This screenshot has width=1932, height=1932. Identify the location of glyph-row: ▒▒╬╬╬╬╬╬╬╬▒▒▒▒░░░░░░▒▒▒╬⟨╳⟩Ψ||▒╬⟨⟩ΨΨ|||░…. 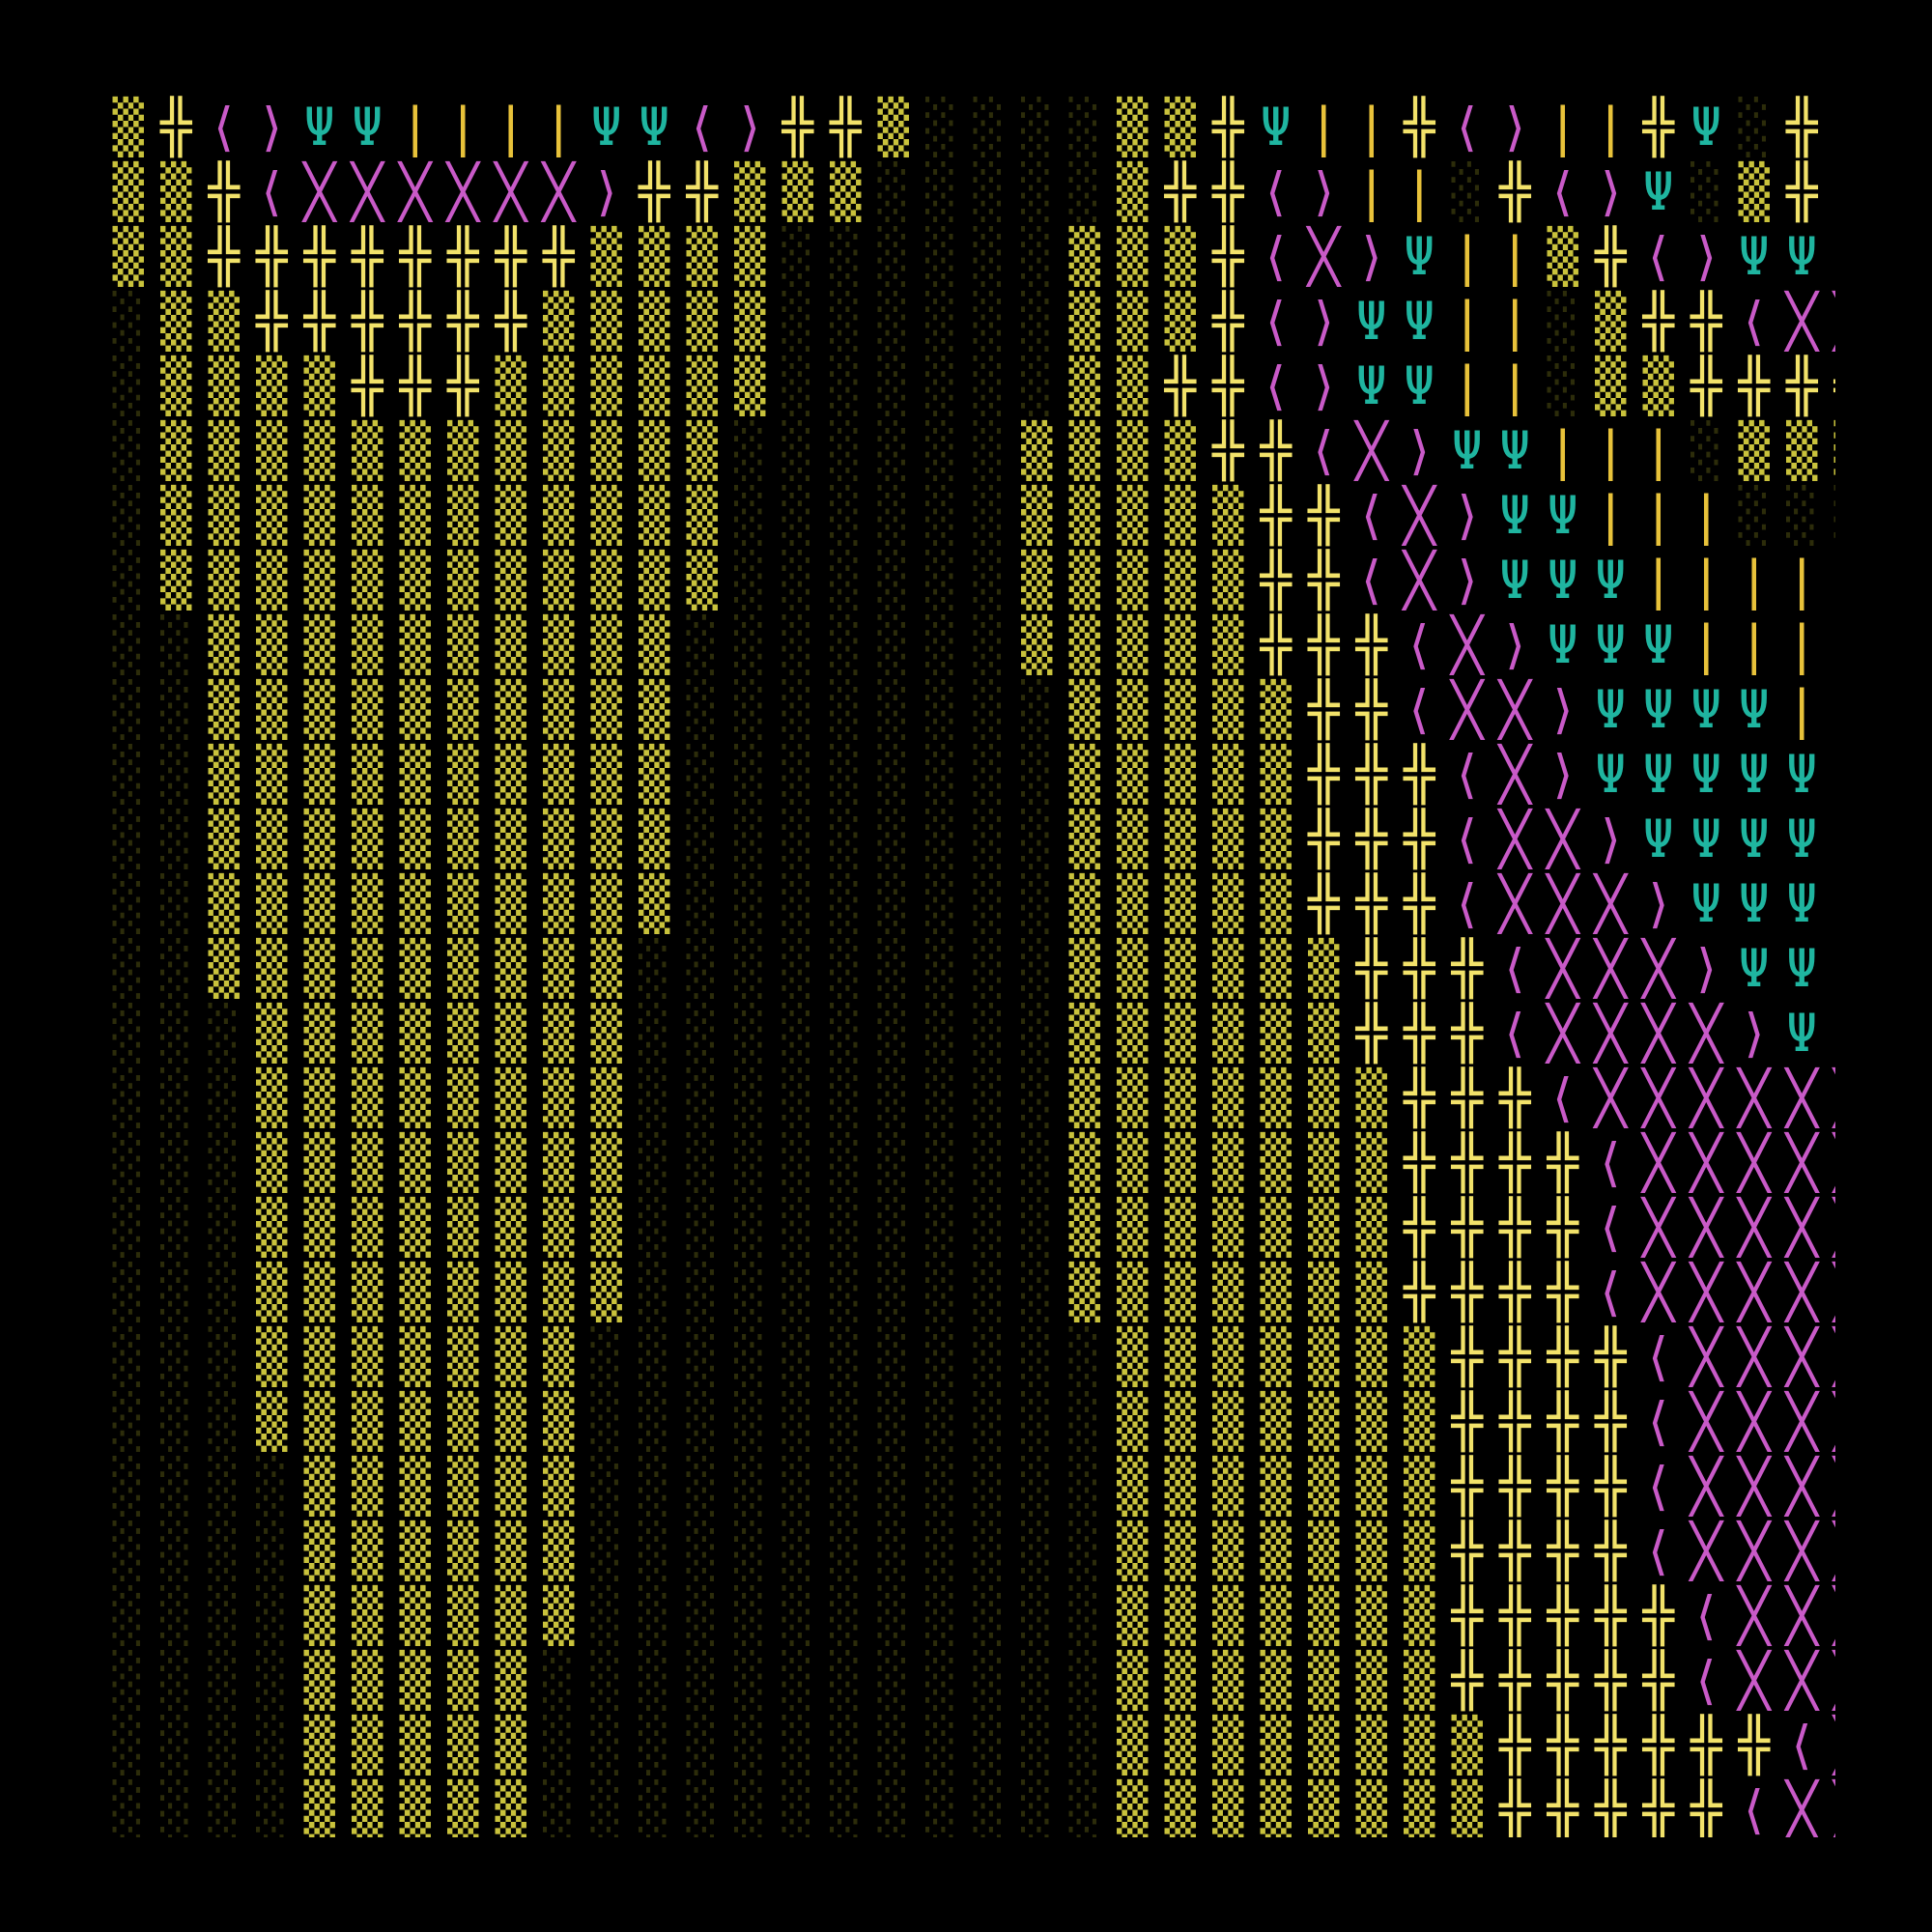
(969, 256).